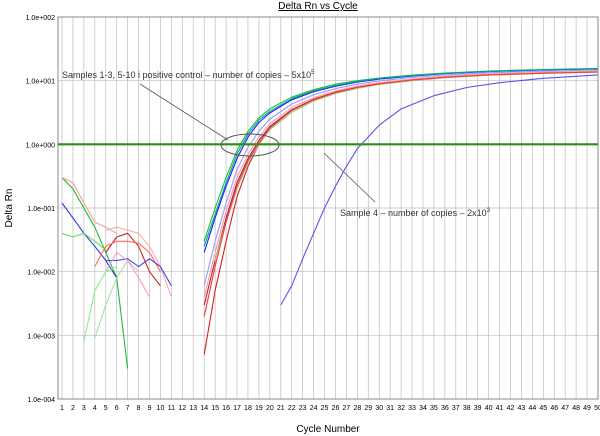  Describe the element at coordinates (9, 208) in the screenshot. I see `y-axis-label: Delta Rn` at that location.